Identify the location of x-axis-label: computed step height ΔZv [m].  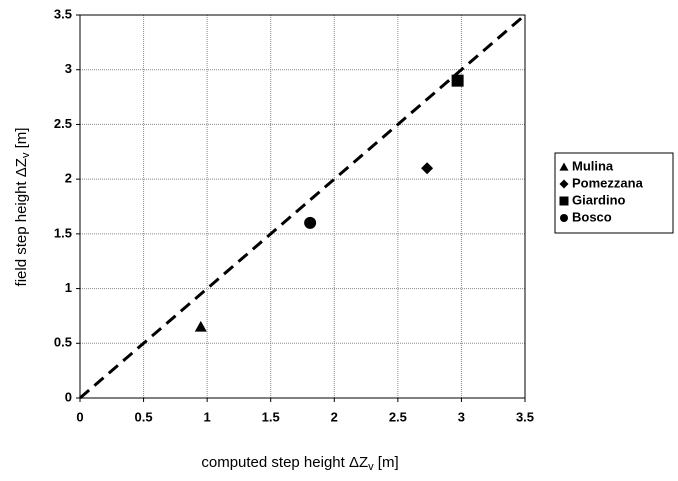
(299, 463).